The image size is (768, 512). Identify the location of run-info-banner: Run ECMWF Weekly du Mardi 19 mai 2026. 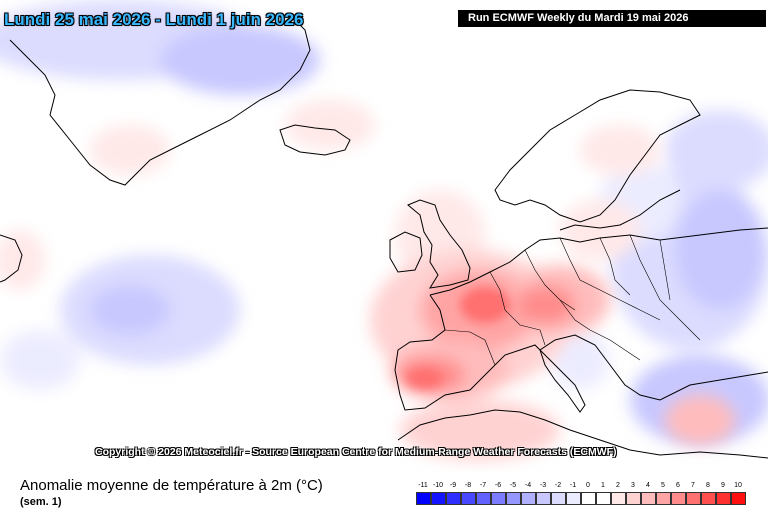
(612, 18).